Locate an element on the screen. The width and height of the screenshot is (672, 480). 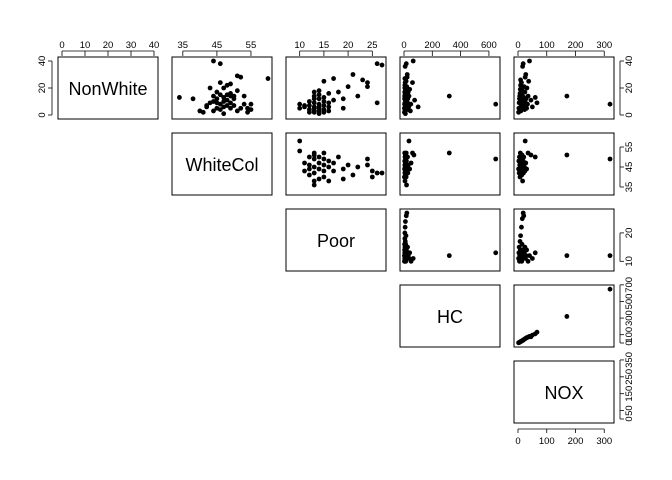
bottom-tick-label-NOX-0: 0 is located at coordinates (517, 441).